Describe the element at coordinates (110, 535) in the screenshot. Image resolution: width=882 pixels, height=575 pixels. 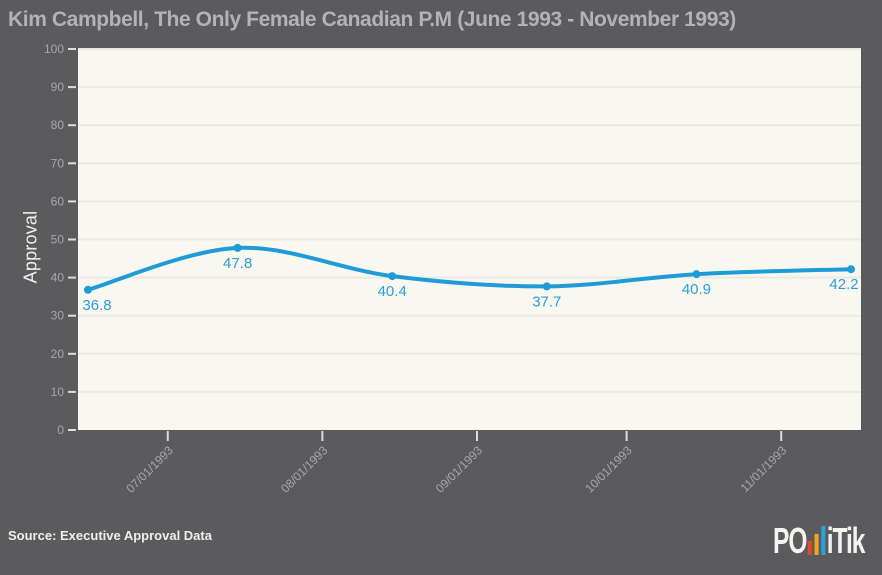
I see `source-note: Source: Executive Approval Data` at that location.